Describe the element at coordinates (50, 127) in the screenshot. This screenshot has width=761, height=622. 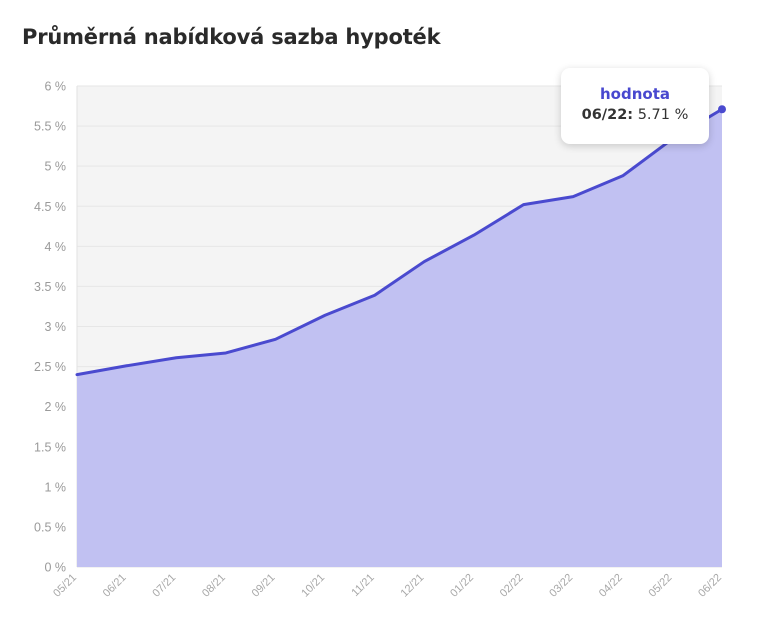
I see `y-tick-label: 5.5 %` at that location.